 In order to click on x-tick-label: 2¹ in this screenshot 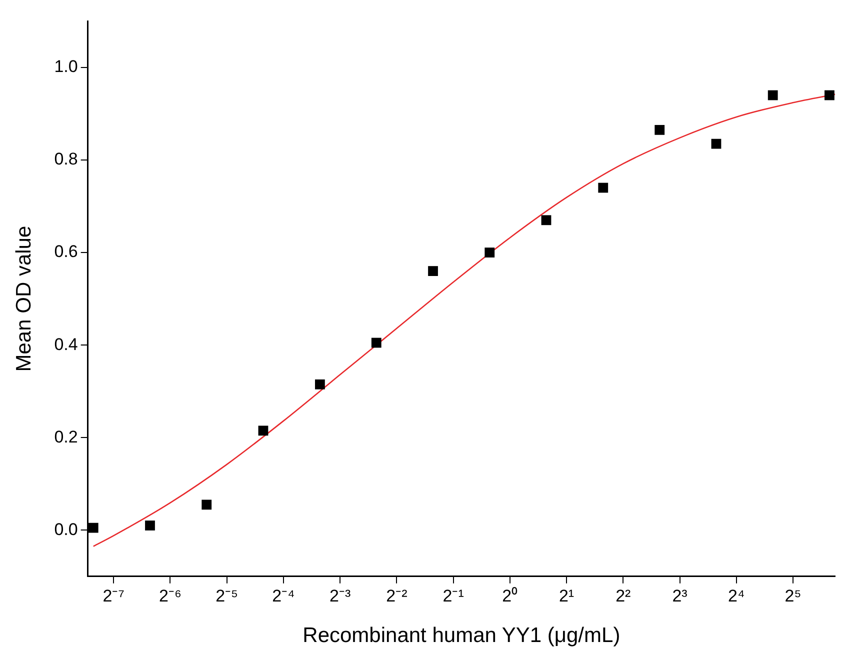, I will do `click(566, 596)`.